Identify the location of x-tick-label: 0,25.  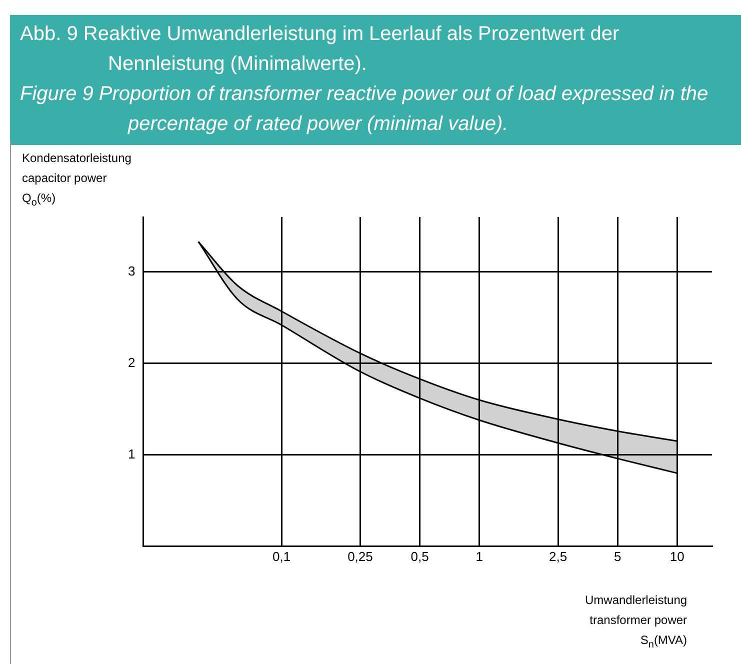
(360, 556).